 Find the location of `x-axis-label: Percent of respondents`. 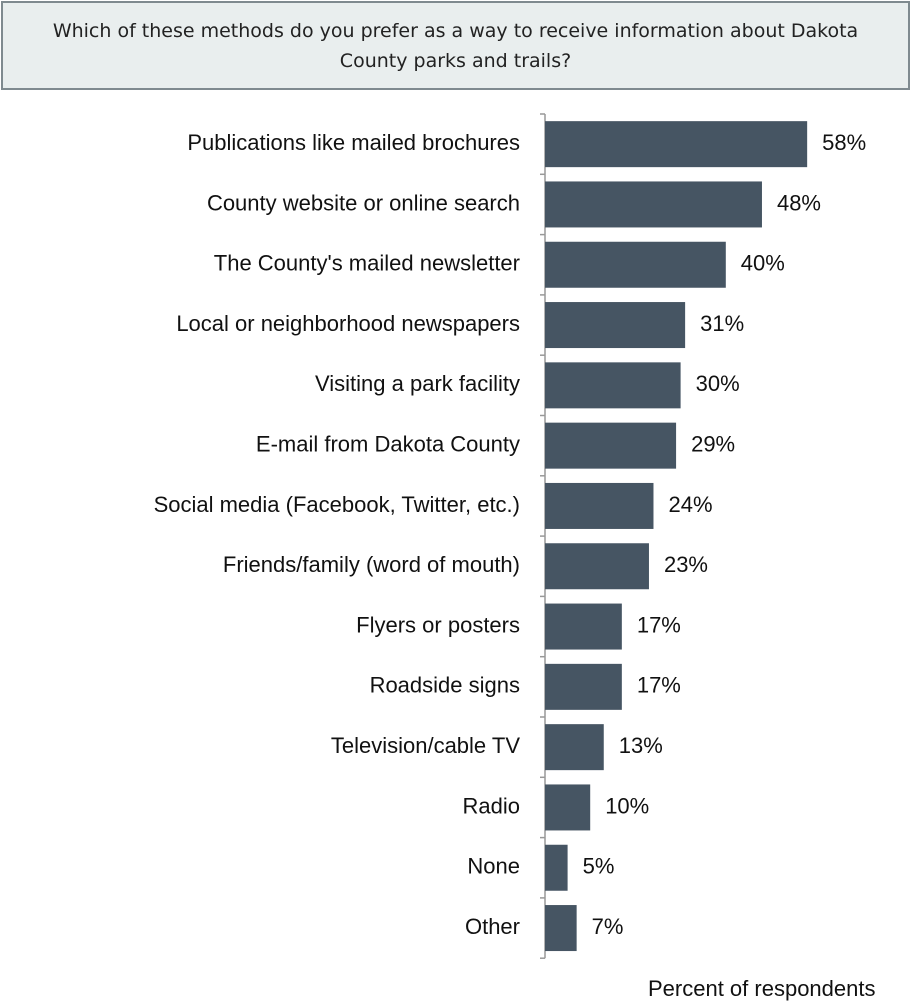

x-axis-label: Percent of respondents is located at coordinates (761, 988).